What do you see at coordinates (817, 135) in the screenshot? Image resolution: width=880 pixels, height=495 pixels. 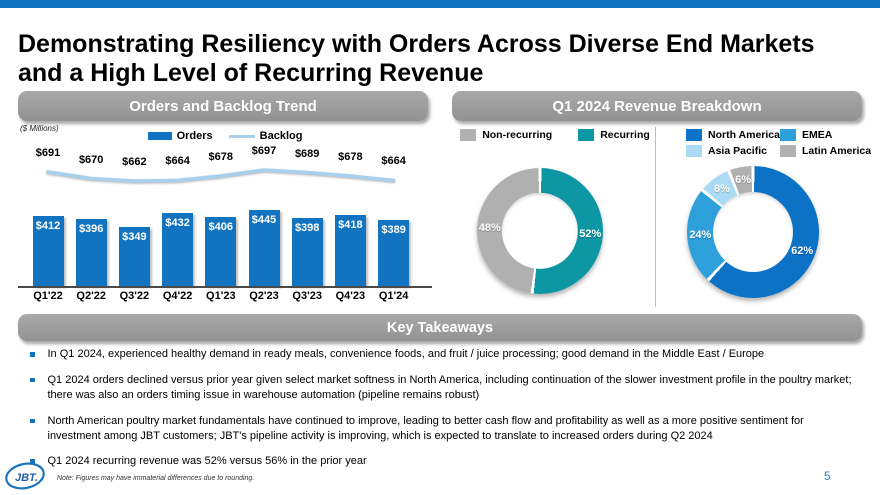 I see `legend-label: EMEA` at bounding box center [817, 135].